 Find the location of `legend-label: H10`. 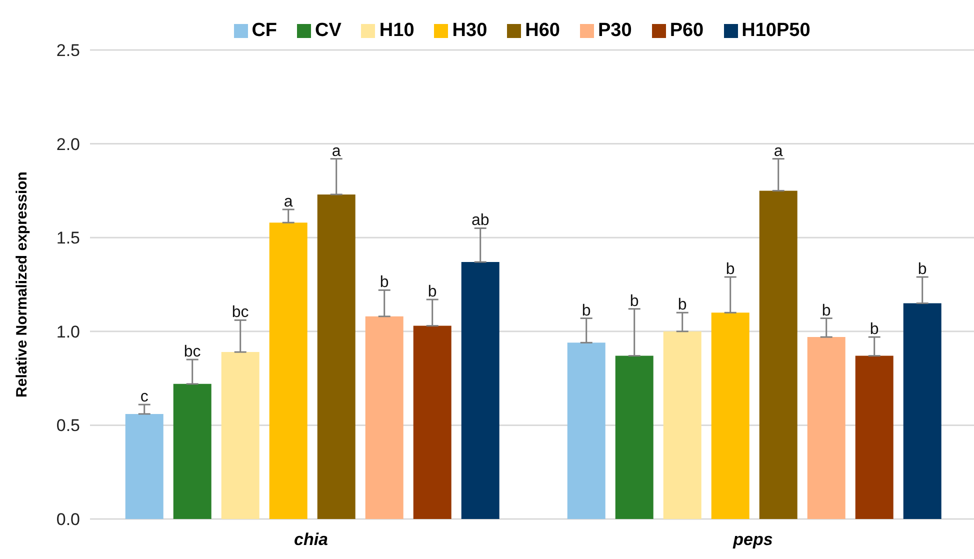

legend-label: H10 is located at coordinates (396, 30).